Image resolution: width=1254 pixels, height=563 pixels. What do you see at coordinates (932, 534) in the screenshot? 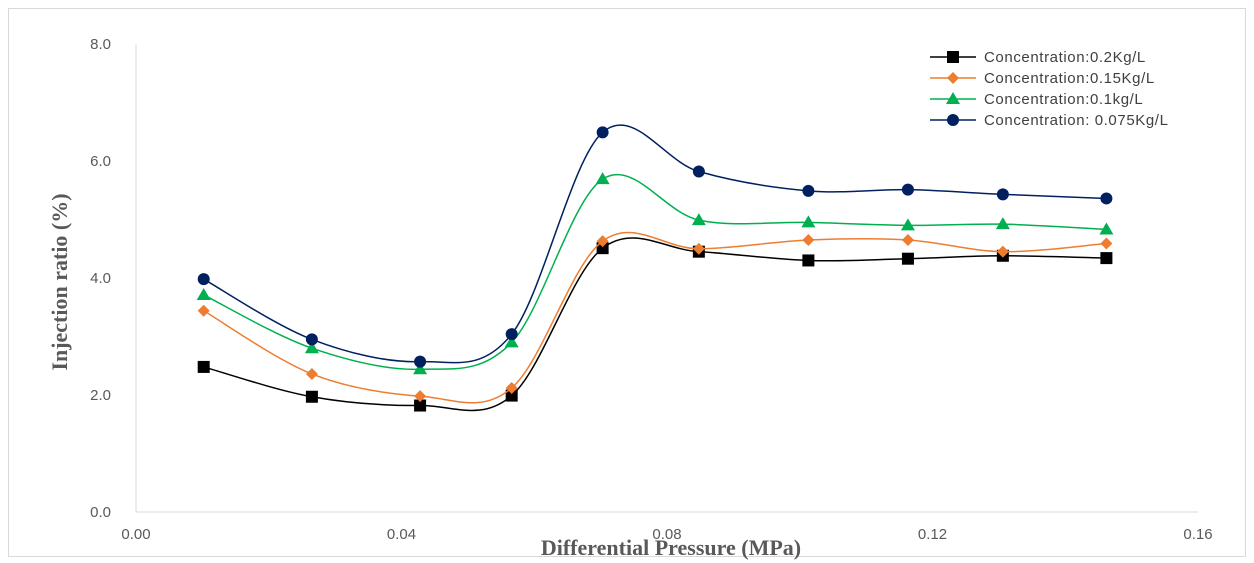
I see `x-tick-label: 0.12` at bounding box center [932, 534].